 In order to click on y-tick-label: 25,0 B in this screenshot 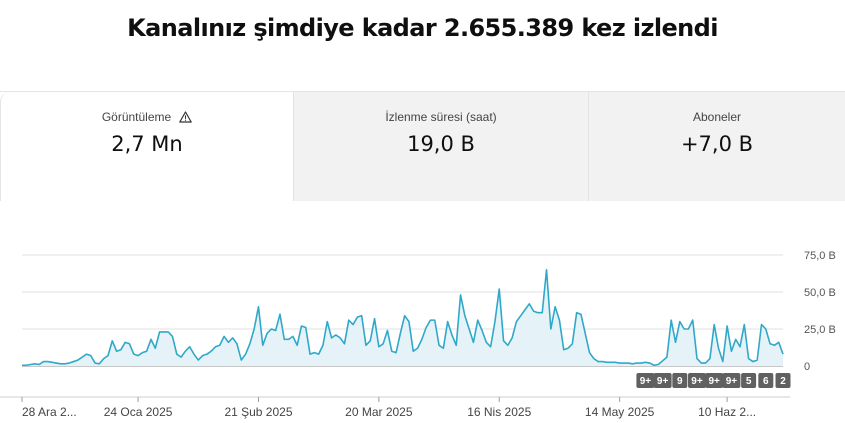, I will do `click(820, 330)`.